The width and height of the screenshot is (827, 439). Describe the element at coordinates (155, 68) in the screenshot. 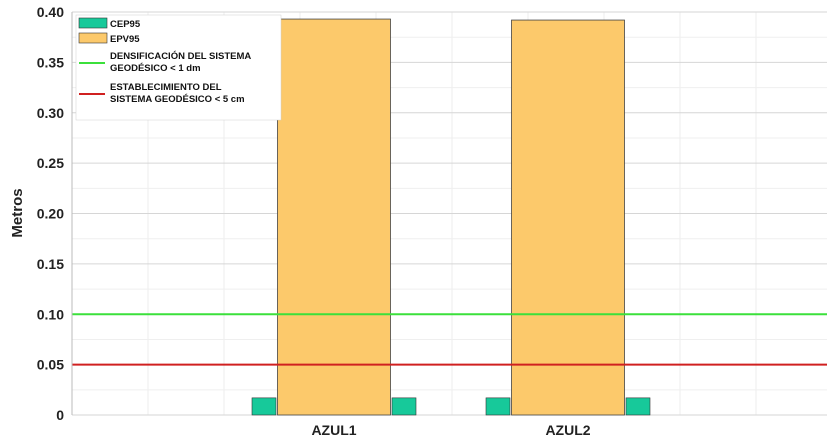

I see `legend-entry: GEODÉSICO < 1 dm` at that location.